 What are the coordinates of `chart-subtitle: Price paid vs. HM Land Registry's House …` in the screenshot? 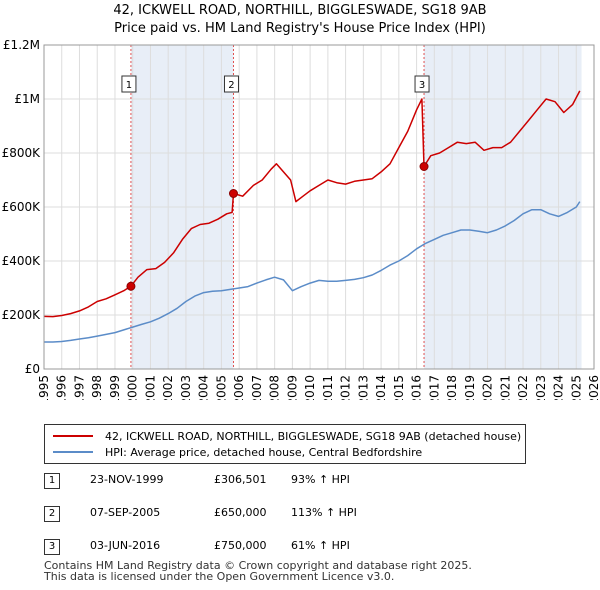 It's located at (300, 28).